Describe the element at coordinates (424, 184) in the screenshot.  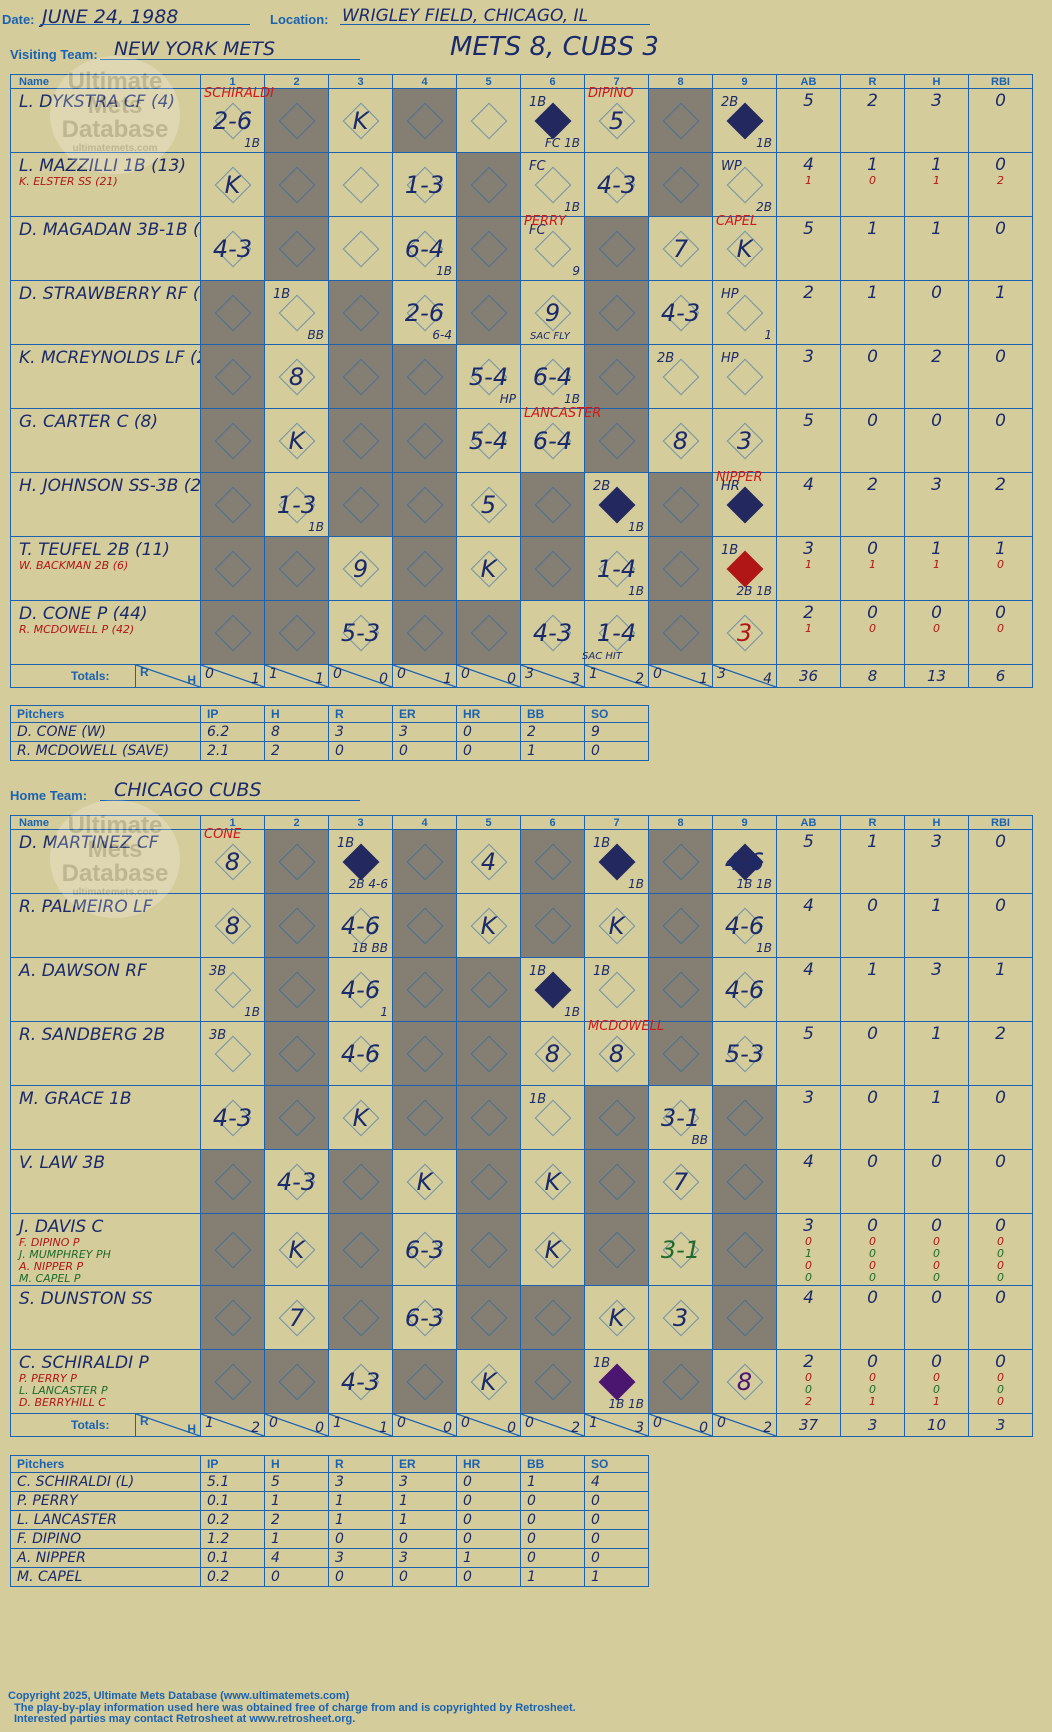
I see `inning-4-cell: 1-3` at that location.